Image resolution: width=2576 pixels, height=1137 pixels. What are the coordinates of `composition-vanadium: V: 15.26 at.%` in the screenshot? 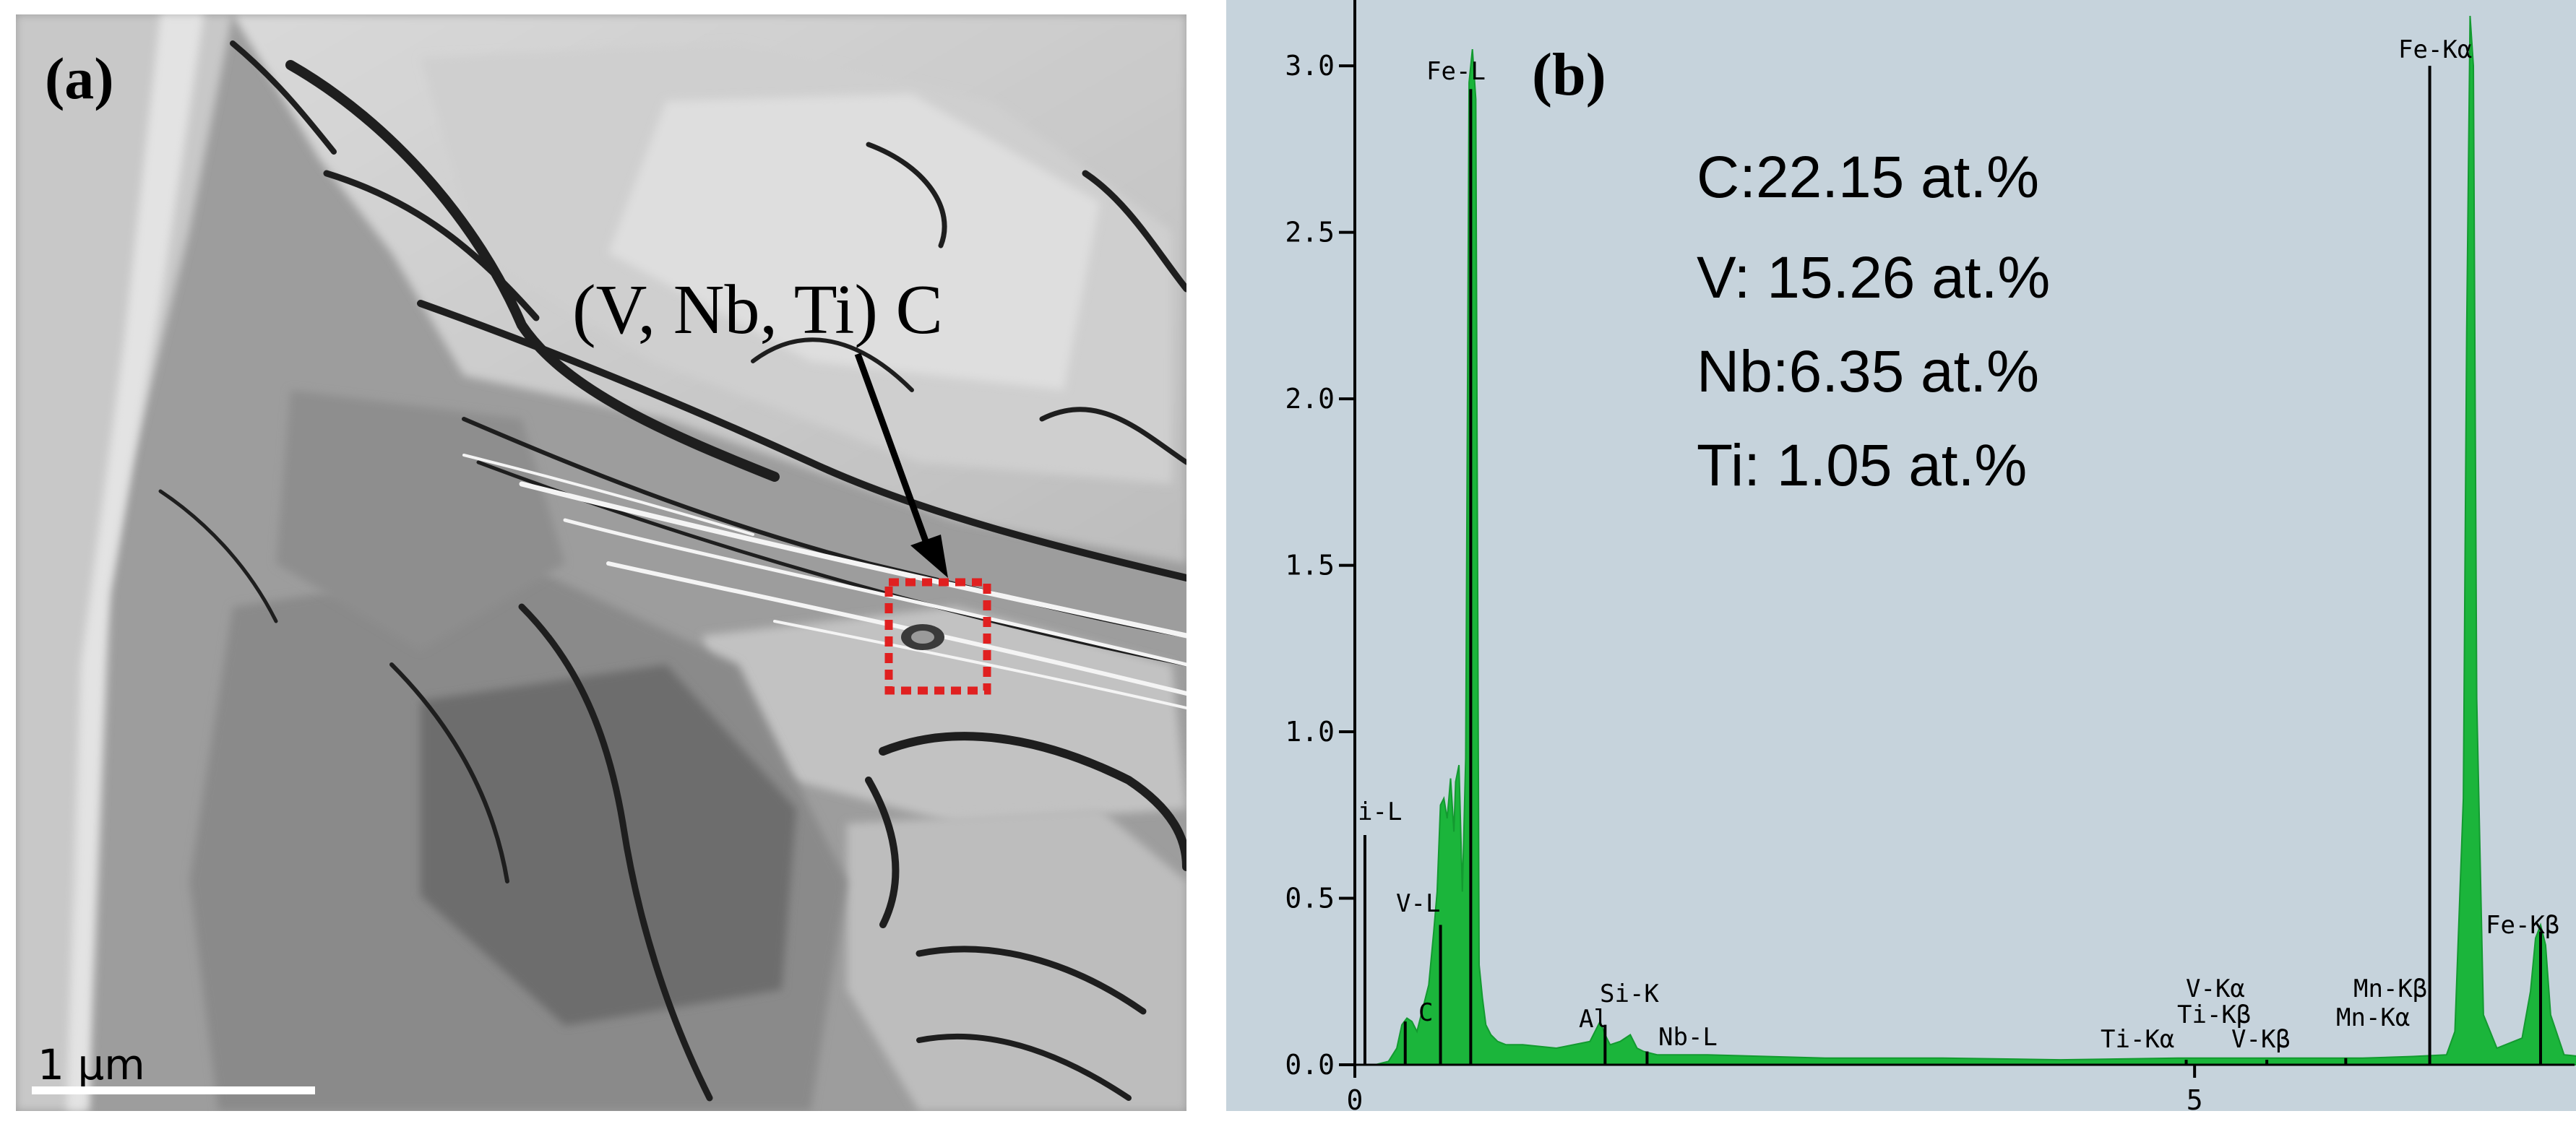 It's located at (1874, 278).